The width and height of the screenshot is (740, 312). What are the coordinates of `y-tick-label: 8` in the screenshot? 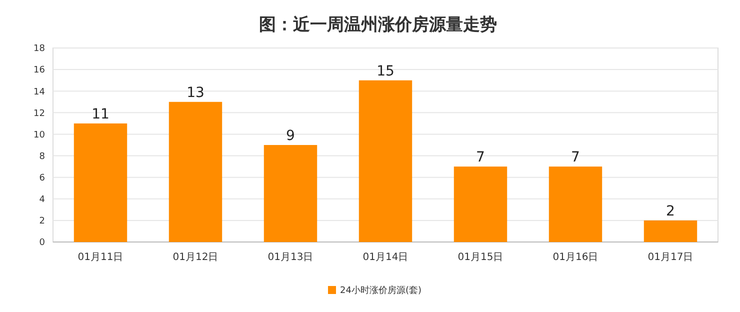 It's located at (42, 157).